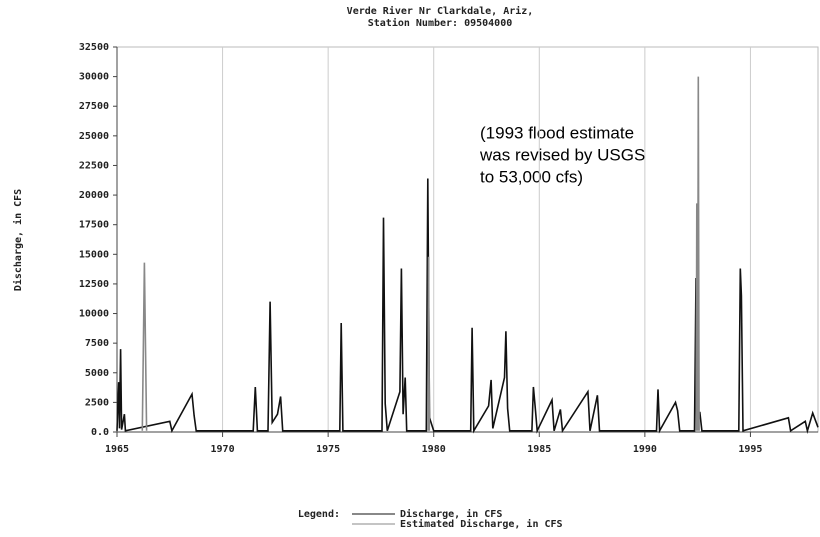  I want to click on y-tick-label: 15000, so click(94, 254).